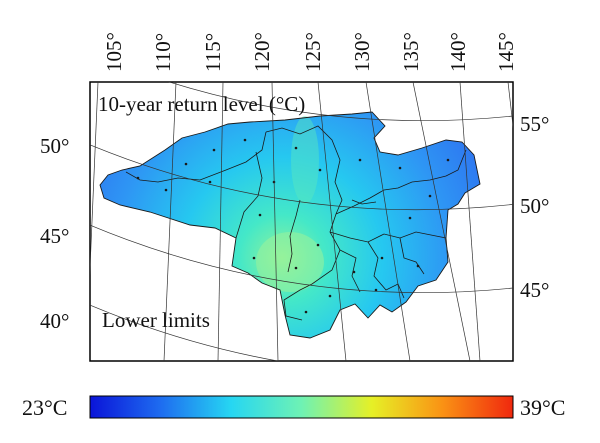  What do you see at coordinates (535, 124) in the screenshot?
I see `lat-label-right: 55°` at bounding box center [535, 124].